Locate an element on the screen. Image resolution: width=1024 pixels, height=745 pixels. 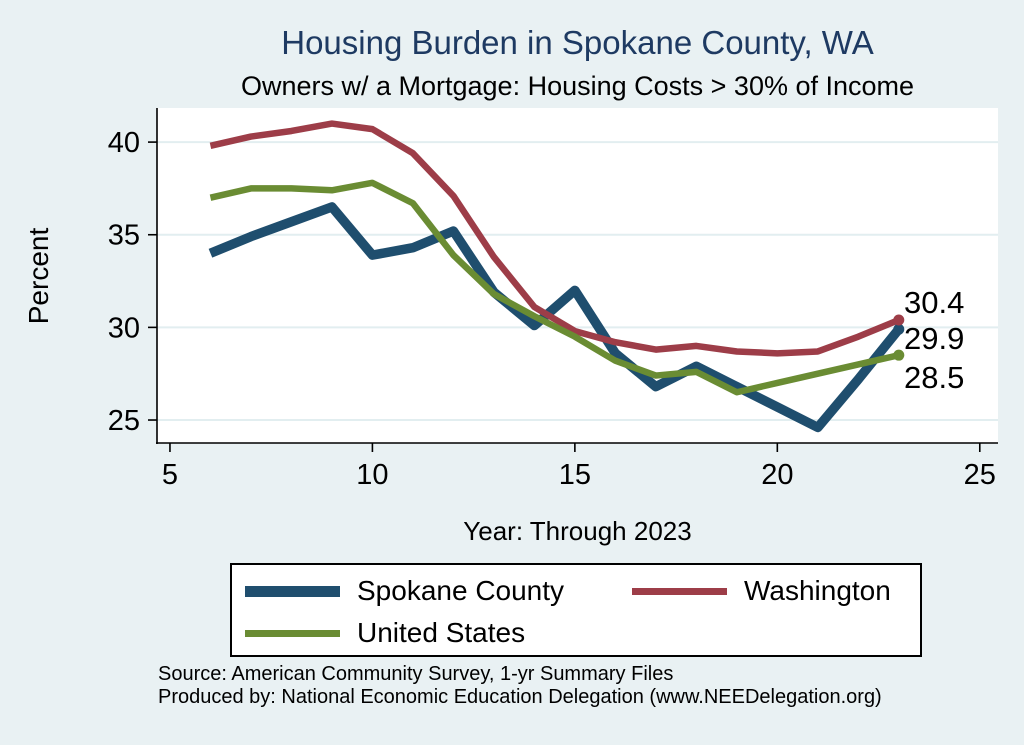
x-tick-label: 25 is located at coordinates (980, 475).